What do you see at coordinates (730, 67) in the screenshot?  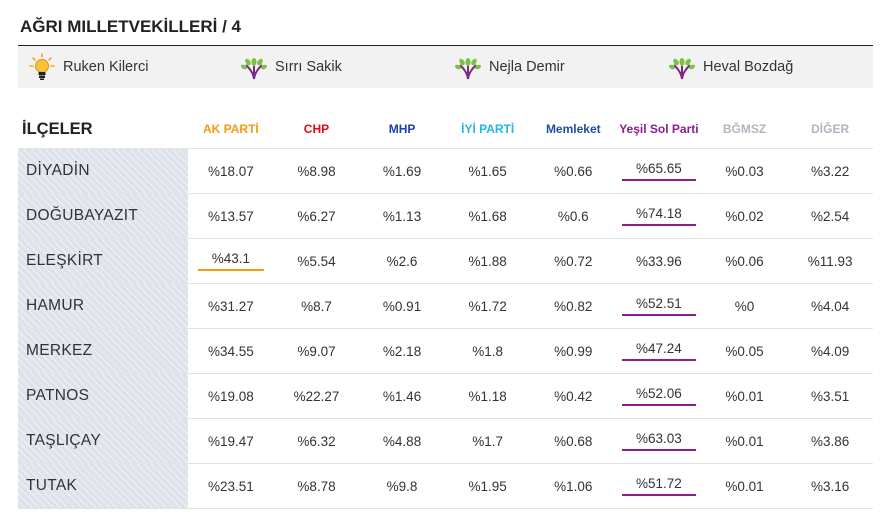 I see `candidate-item: Heval Bozdağ` at bounding box center [730, 67].